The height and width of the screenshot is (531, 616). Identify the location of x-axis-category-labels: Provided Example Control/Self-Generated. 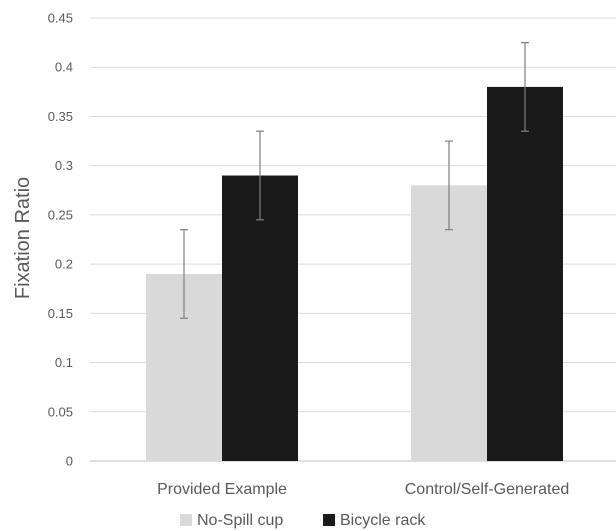
(363, 489).